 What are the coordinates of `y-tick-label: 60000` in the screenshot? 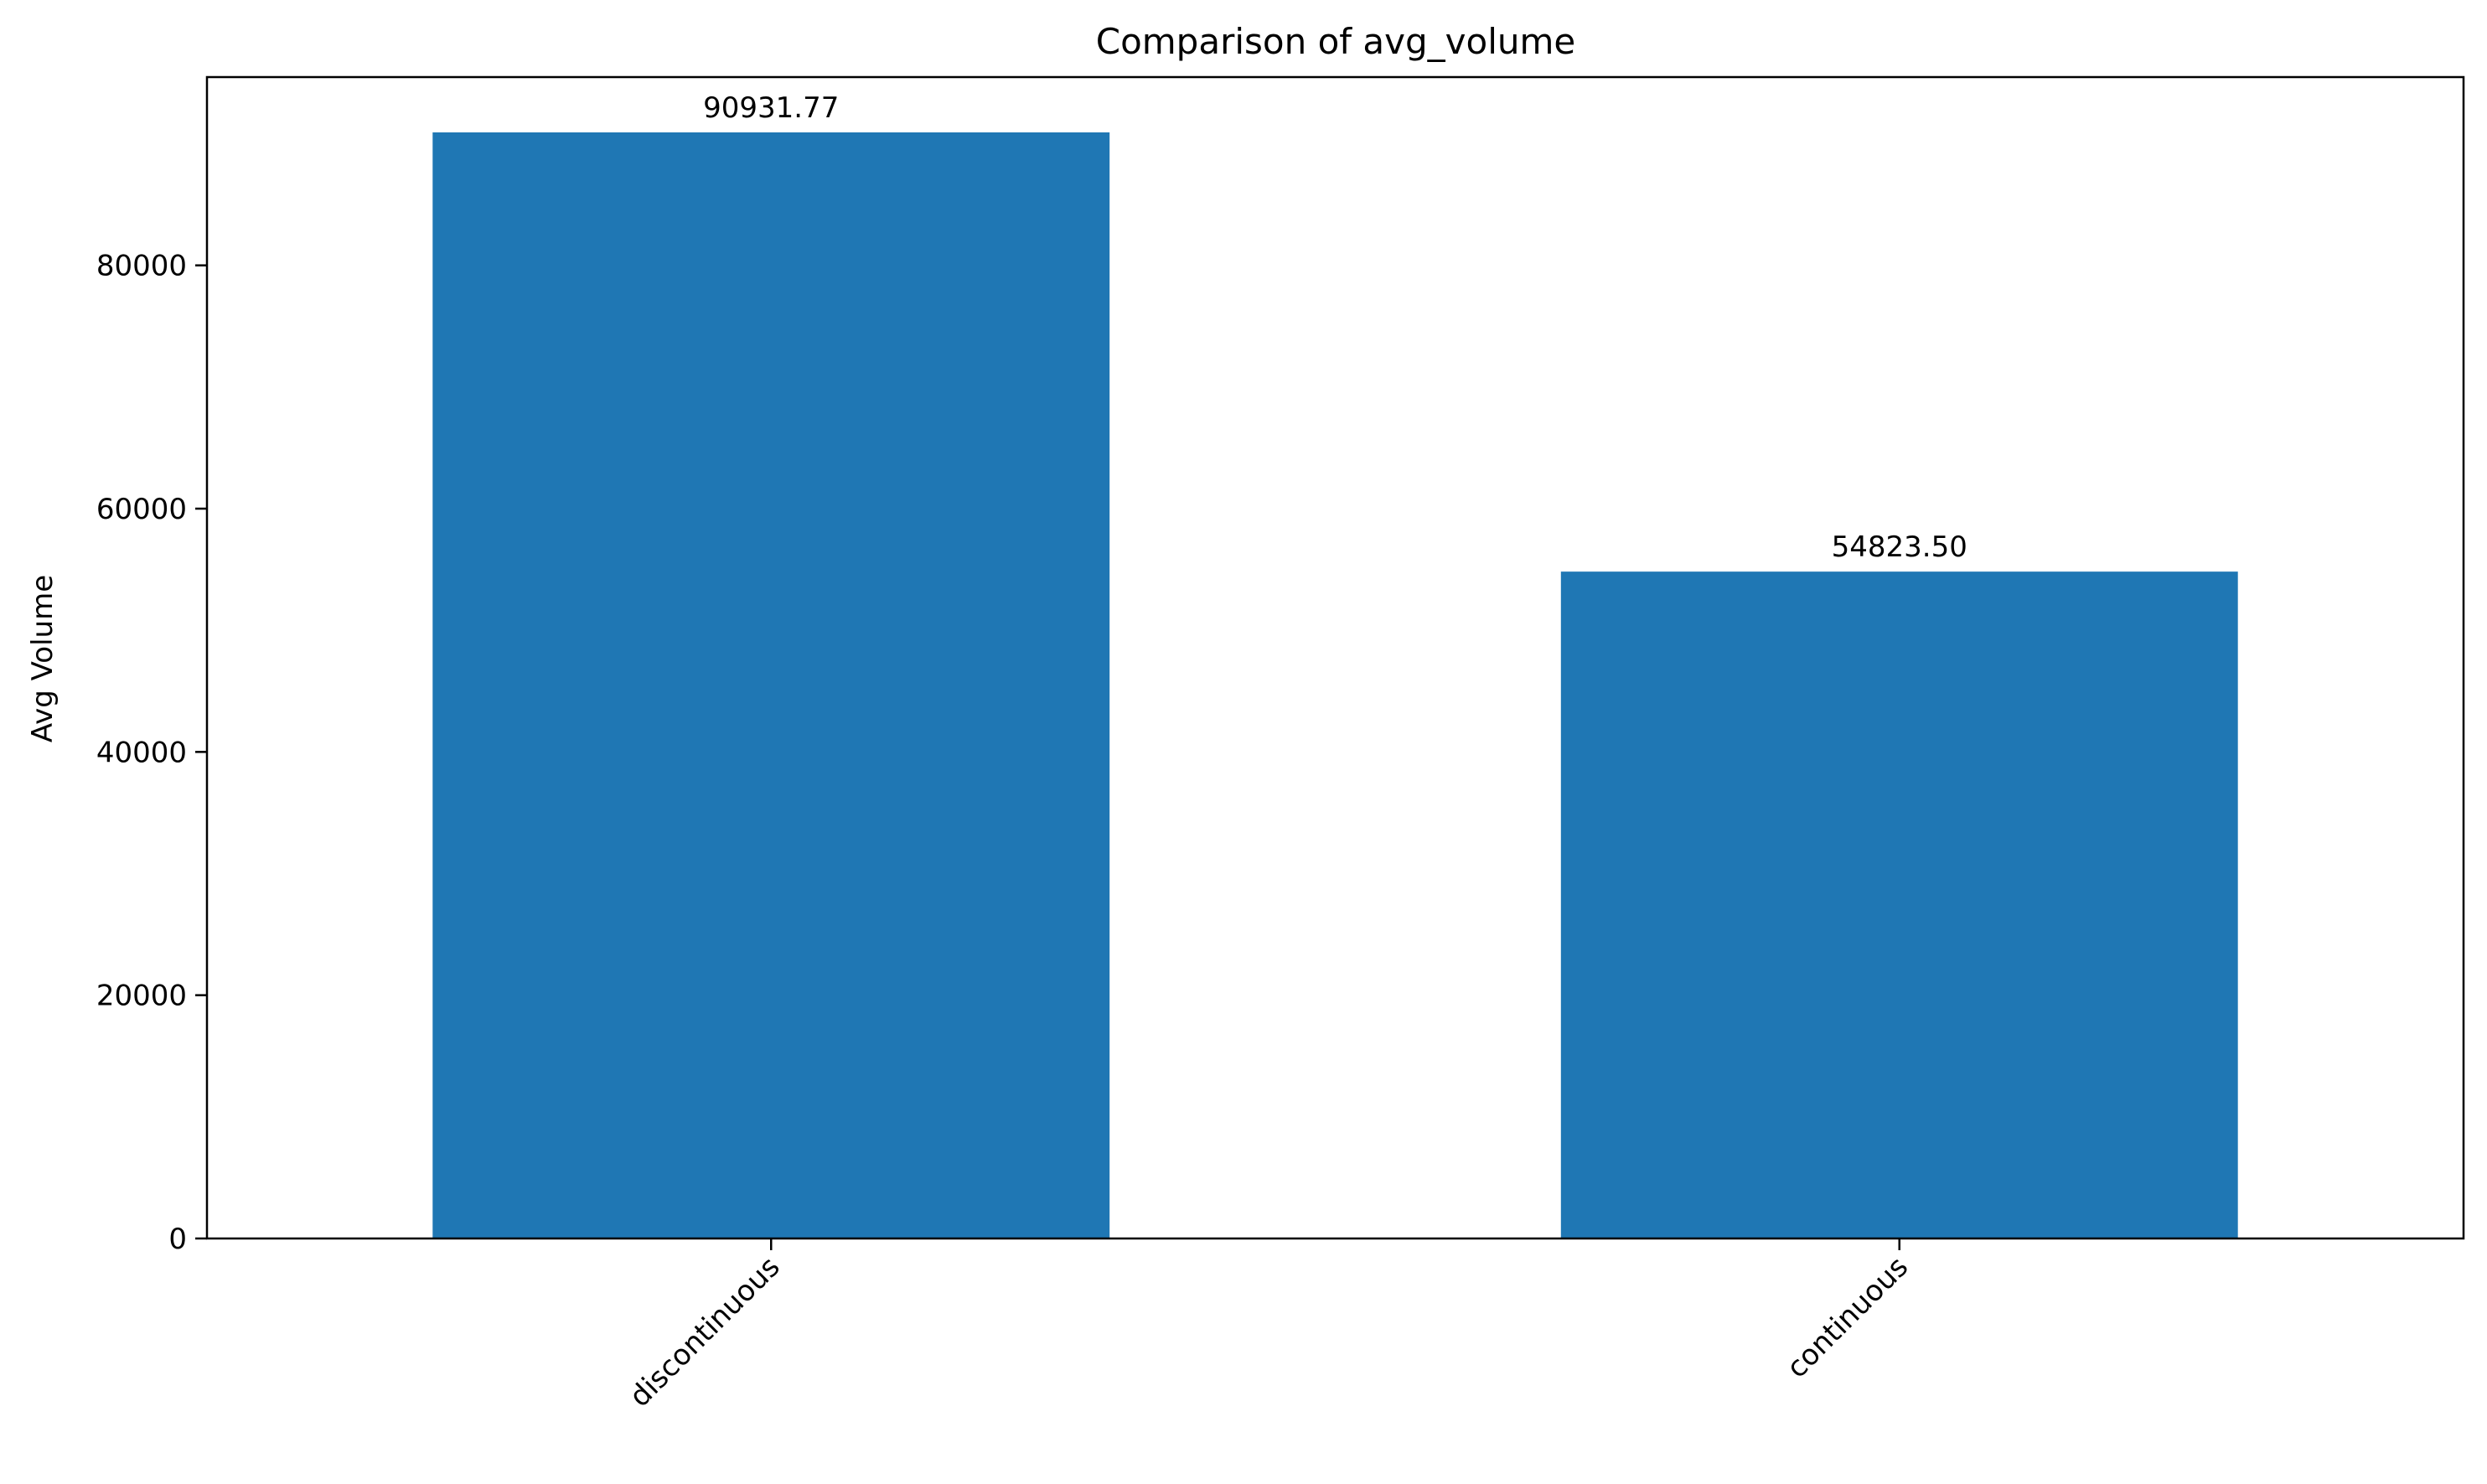 It's located at (142, 509).